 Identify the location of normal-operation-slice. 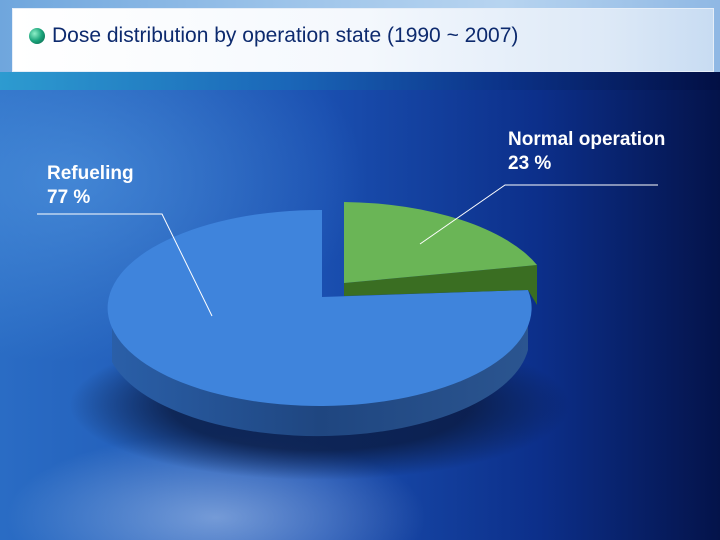
(440, 242).